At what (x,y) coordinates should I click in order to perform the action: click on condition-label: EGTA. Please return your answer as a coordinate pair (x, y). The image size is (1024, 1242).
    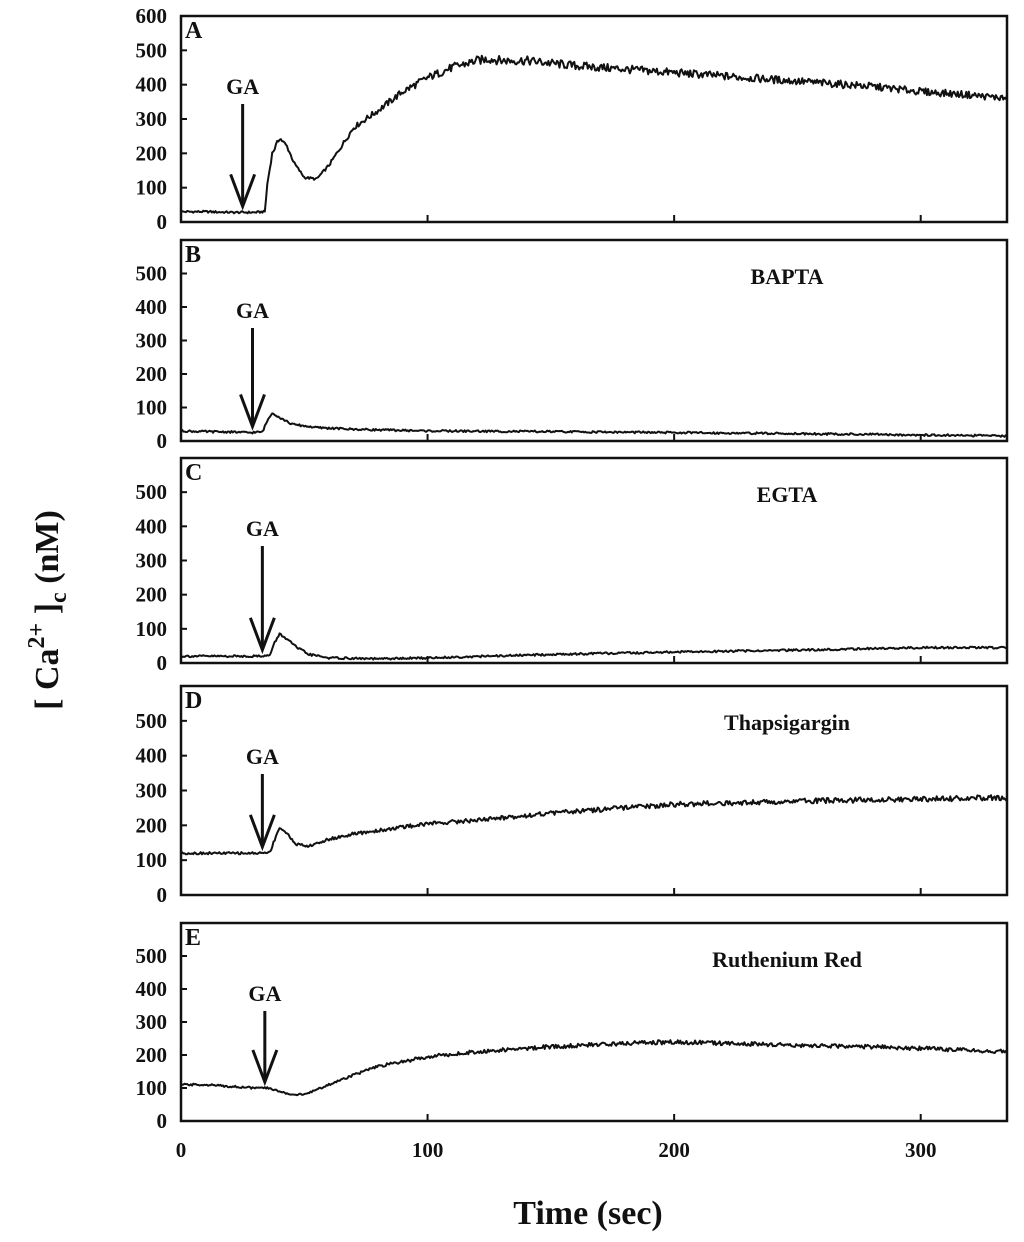
    Looking at the image, I should click on (787, 494).